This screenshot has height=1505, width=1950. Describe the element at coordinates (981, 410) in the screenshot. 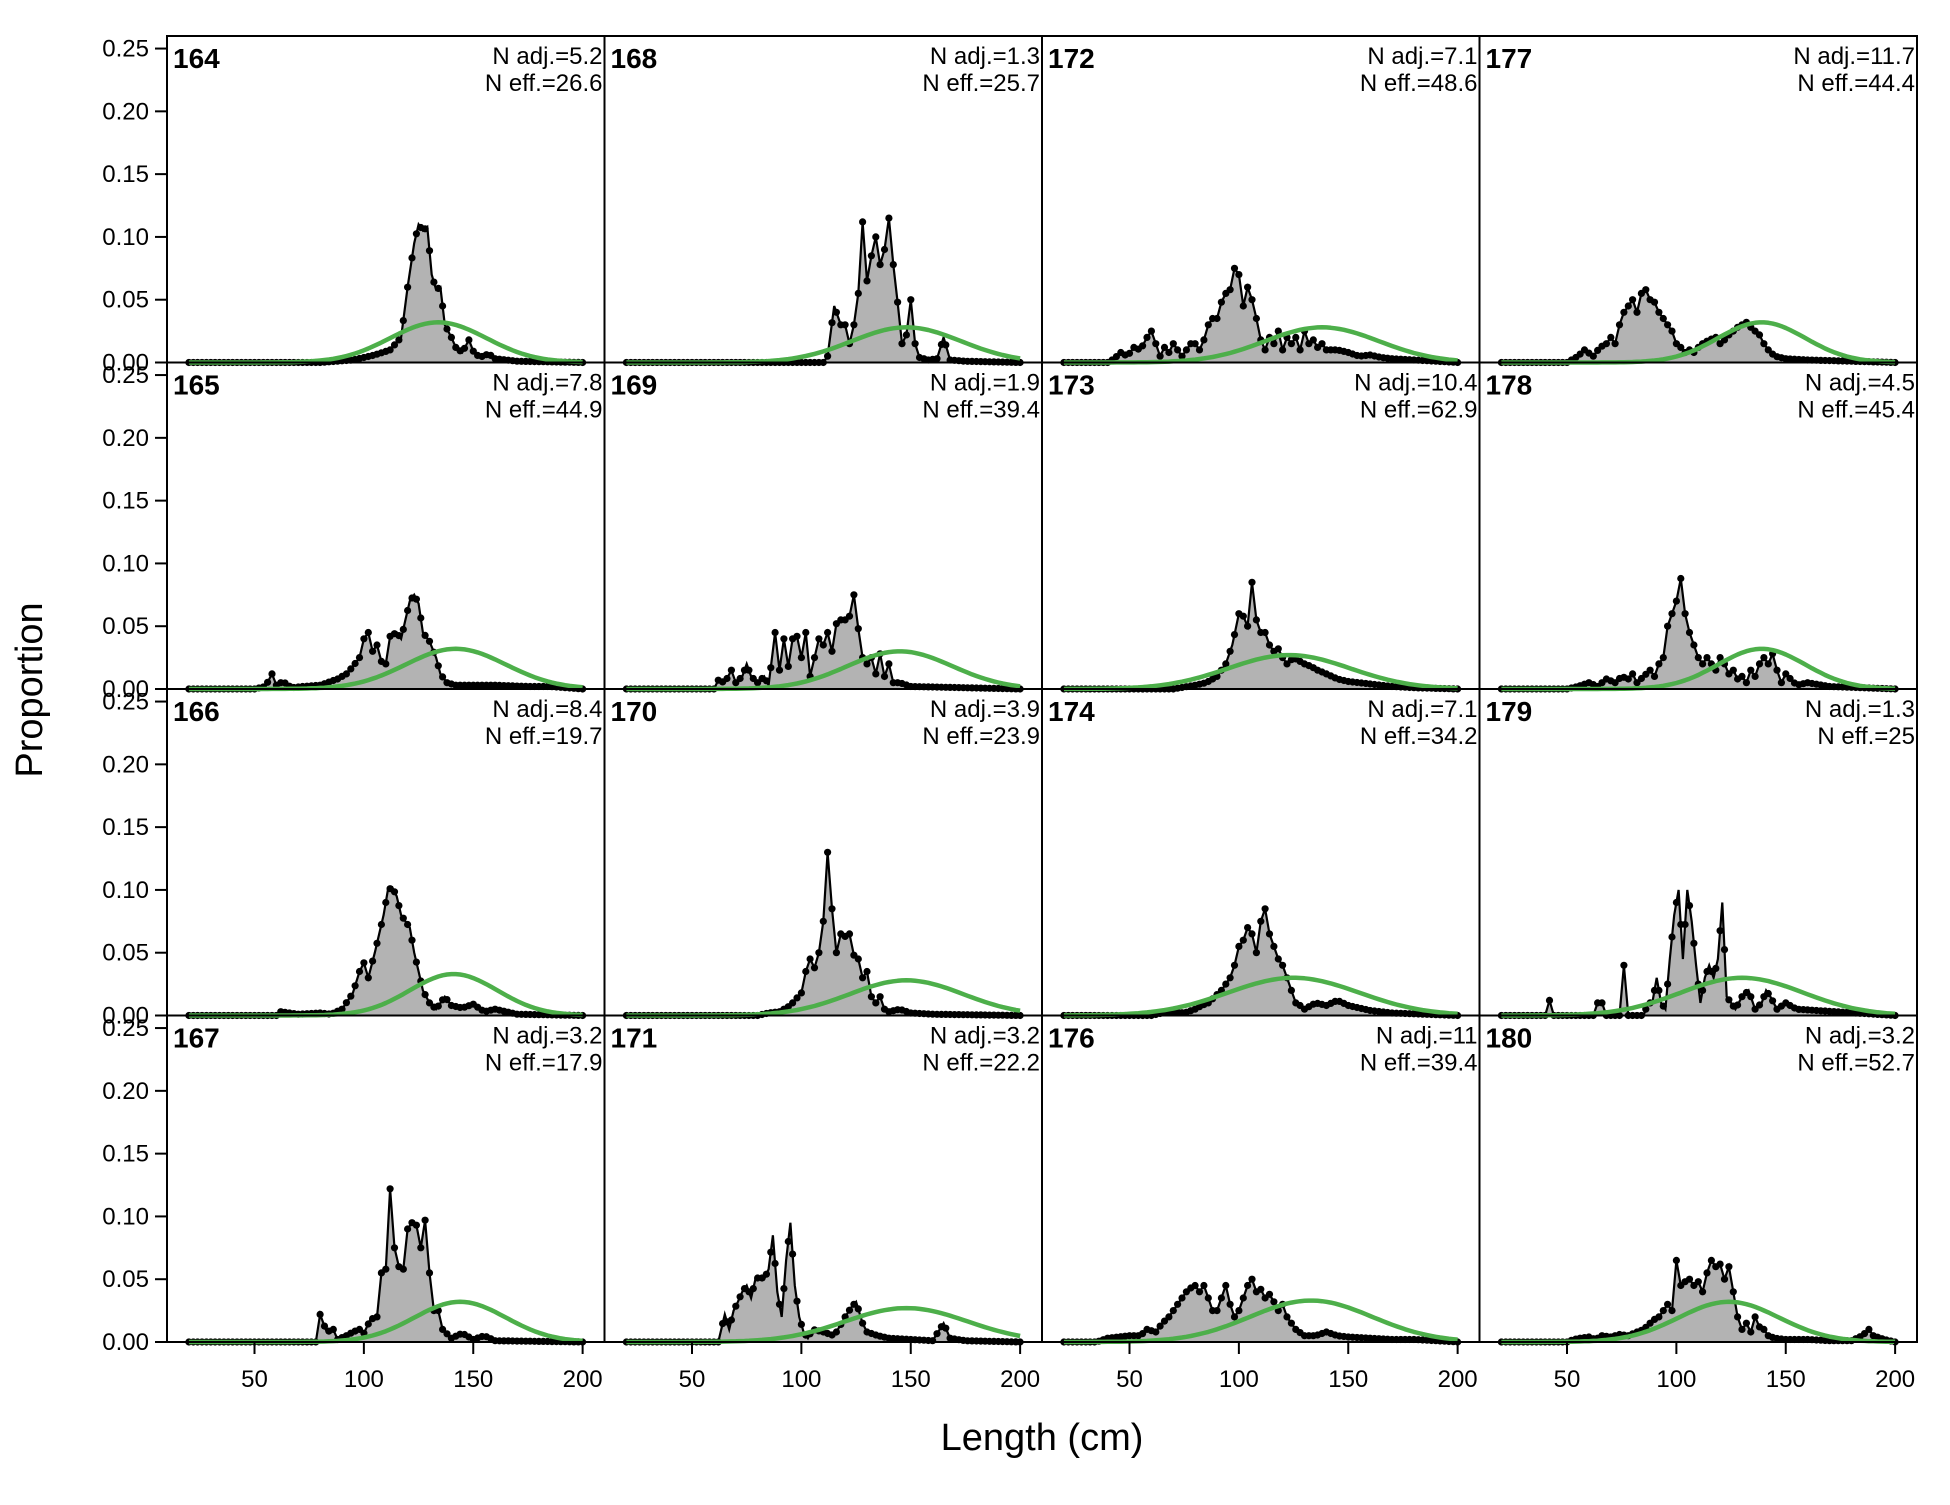

I see `n-eff-label: N eff.=39.4` at that location.